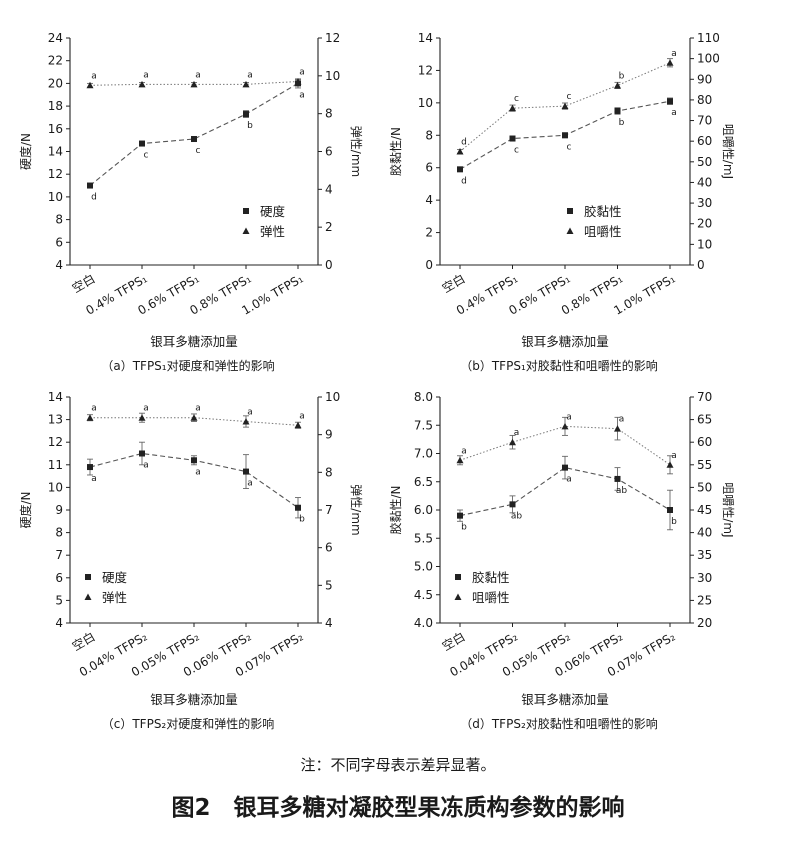 This screenshot has width=796, height=843. Describe the element at coordinates (55, 397) in the screenshot. I see `left-tick-label: 14` at that location.